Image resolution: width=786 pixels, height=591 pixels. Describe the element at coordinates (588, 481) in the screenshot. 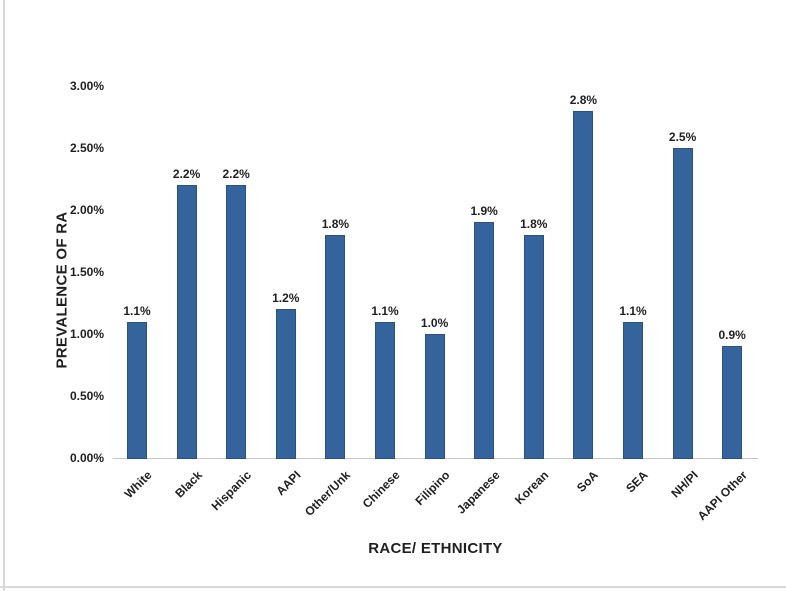

I see `category-label: SoA` at that location.